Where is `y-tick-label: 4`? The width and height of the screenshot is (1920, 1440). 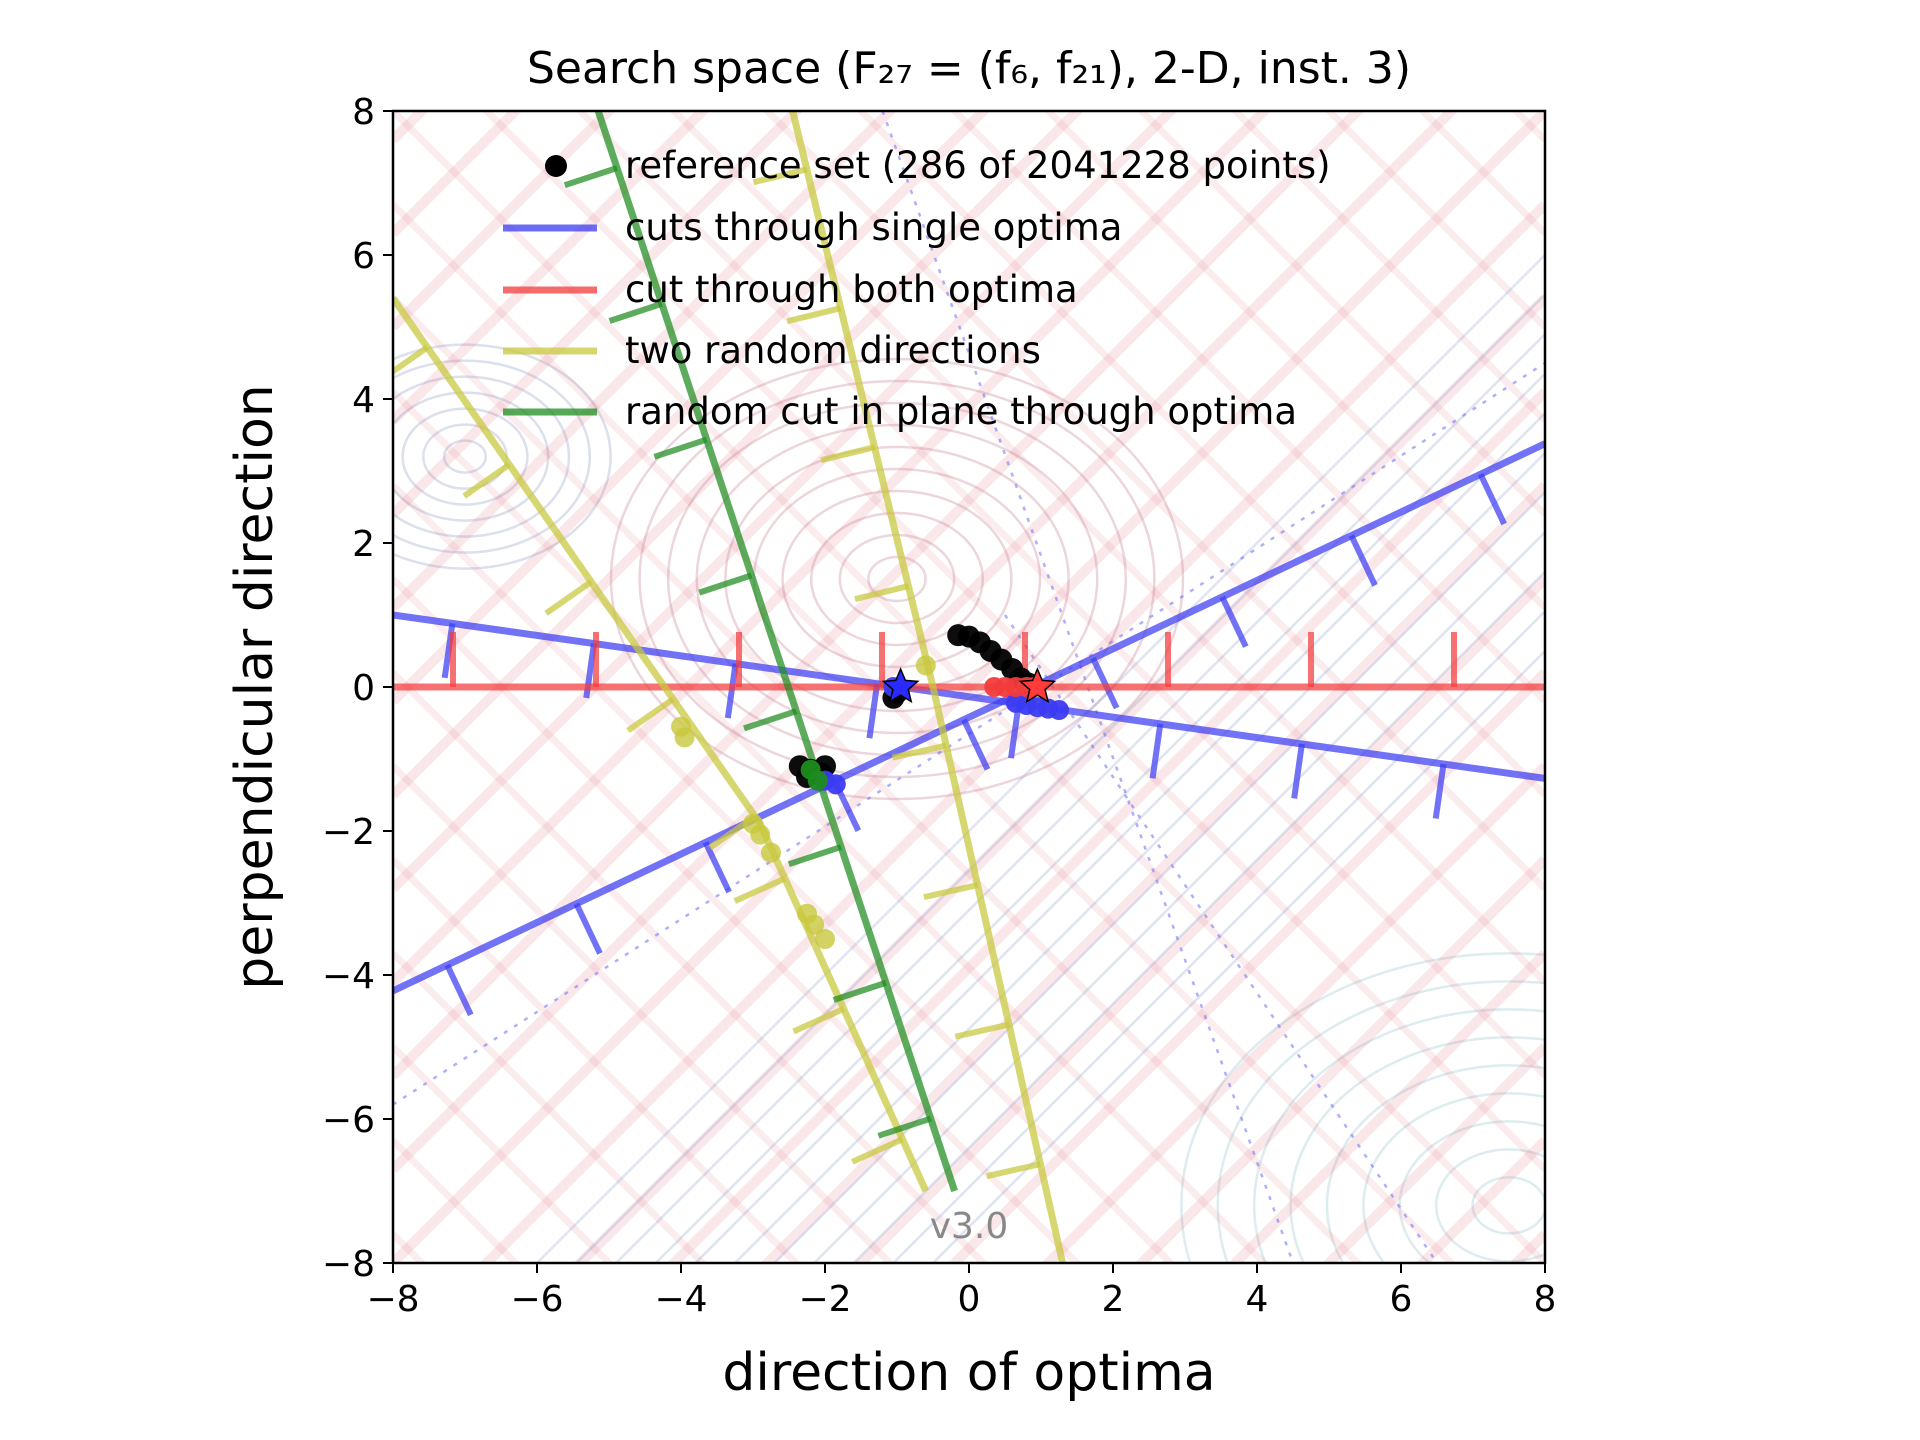 y-tick-label: 4 is located at coordinates (363, 400).